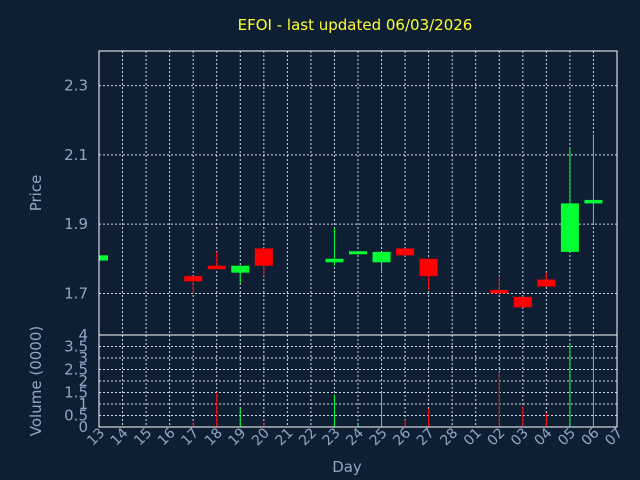 The image size is (640, 480). What do you see at coordinates (308, 437) in the screenshot?
I see `x-tick-label: 22` at bounding box center [308, 437].